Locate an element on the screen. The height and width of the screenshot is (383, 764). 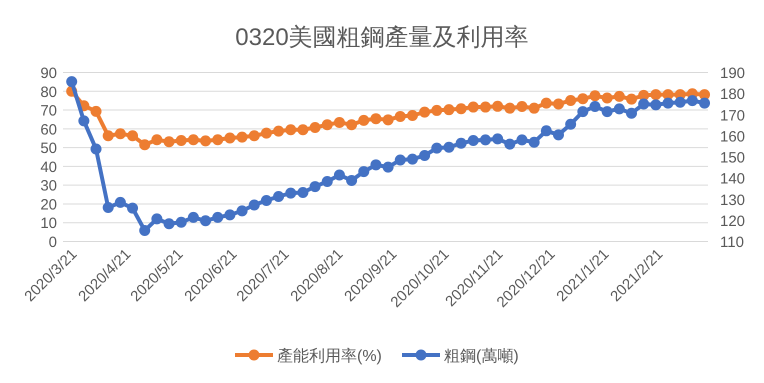
y-tick-label: 80 is located at coordinates (48, 92).